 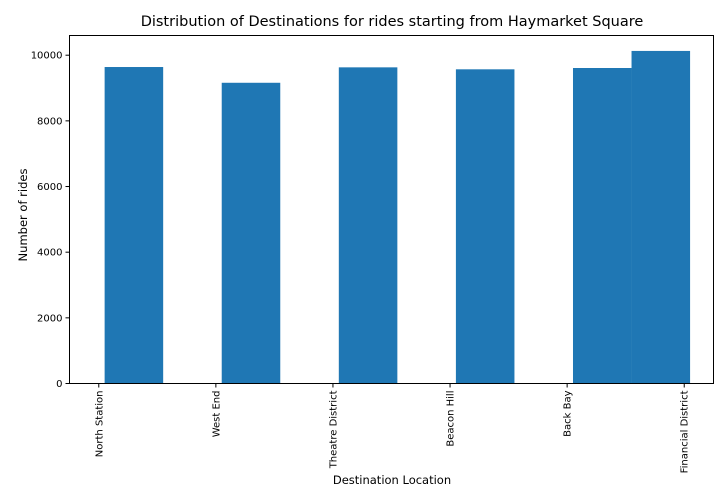 I want to click on y-tick-label-6000: 6000, so click(x=49, y=187).